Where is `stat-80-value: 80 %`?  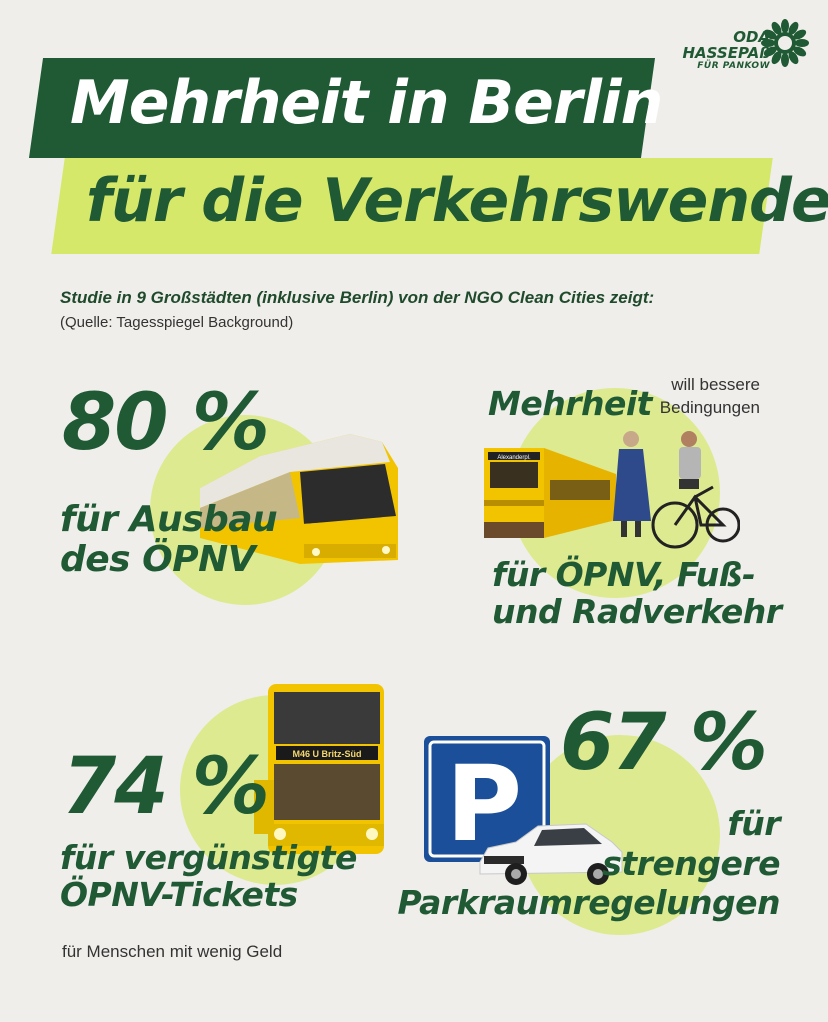
stat-80-value: 80 % is located at coordinates (166, 423).